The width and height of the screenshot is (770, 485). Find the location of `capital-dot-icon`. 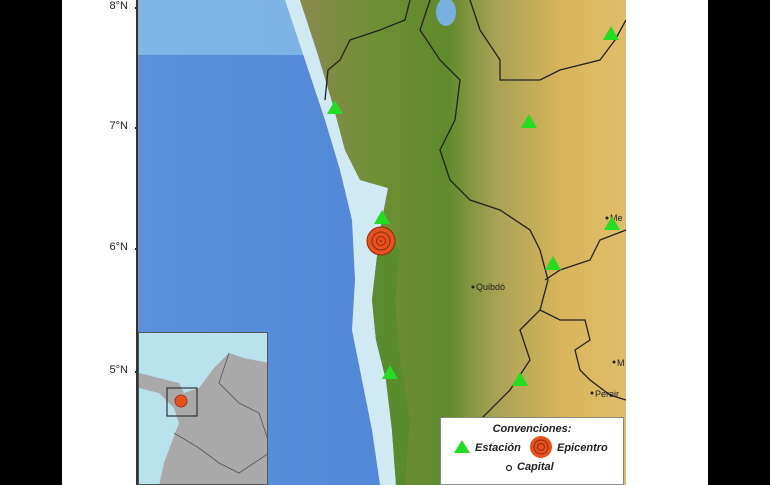

capital-dot-icon is located at coordinates (509, 468).